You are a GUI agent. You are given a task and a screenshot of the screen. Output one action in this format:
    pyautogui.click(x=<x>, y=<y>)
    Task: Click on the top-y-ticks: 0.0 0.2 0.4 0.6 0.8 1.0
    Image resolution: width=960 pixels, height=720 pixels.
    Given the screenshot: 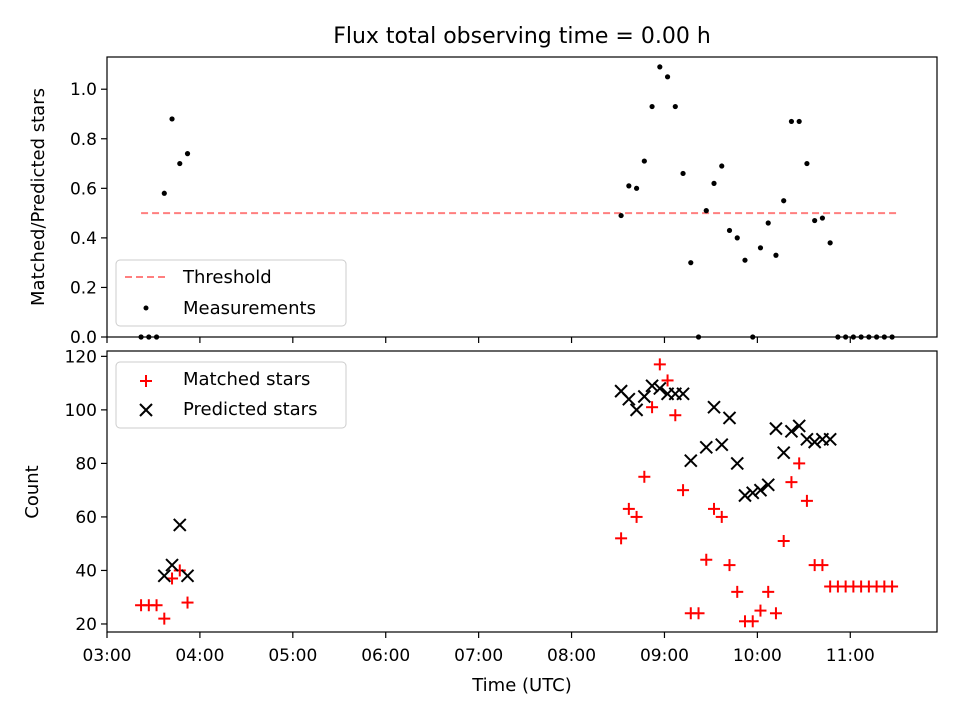 What is the action you would take?
    pyautogui.click(x=88, y=214)
    